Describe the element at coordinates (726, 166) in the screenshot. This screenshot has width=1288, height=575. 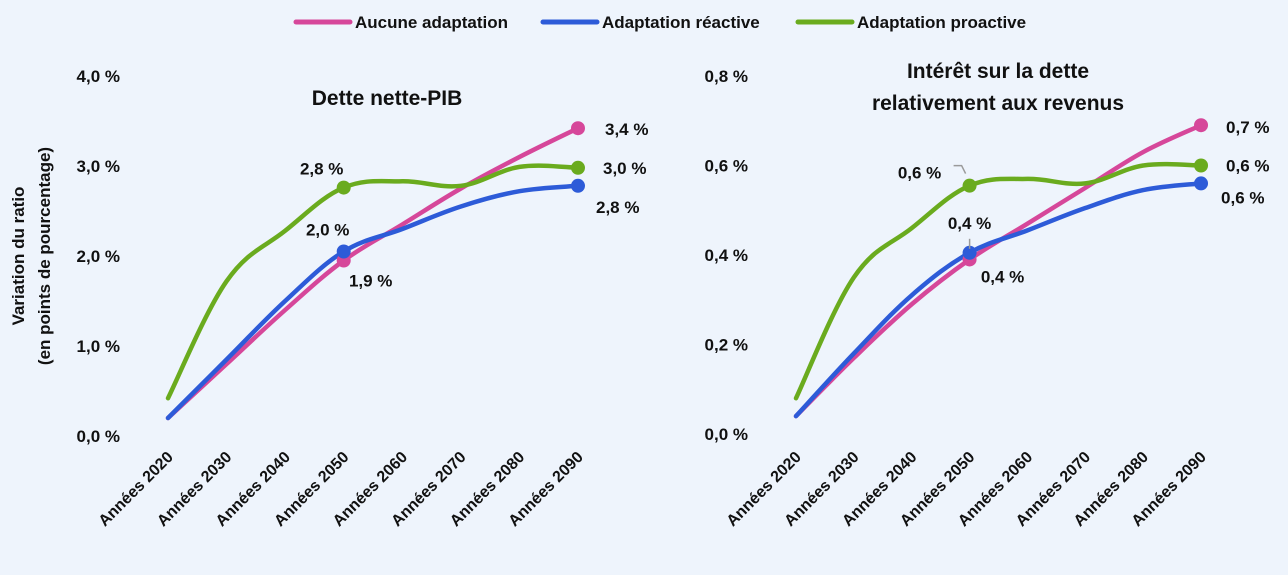
I see `y-tick-label: 0,6 %` at that location.